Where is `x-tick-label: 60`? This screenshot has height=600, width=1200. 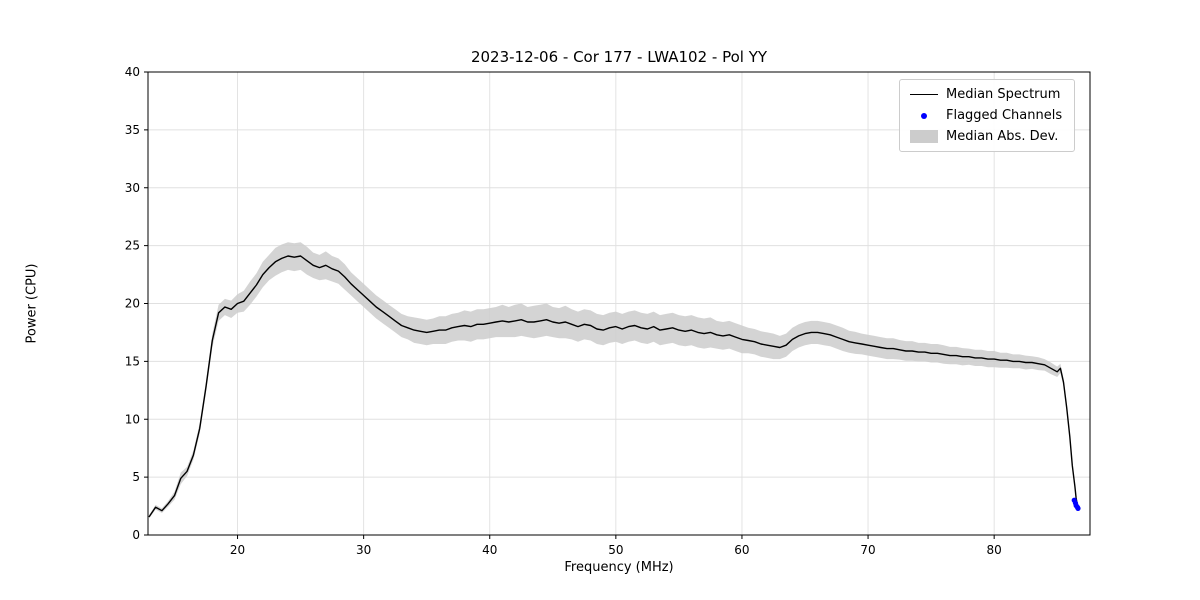
x-tick-label: 60 is located at coordinates (741, 550).